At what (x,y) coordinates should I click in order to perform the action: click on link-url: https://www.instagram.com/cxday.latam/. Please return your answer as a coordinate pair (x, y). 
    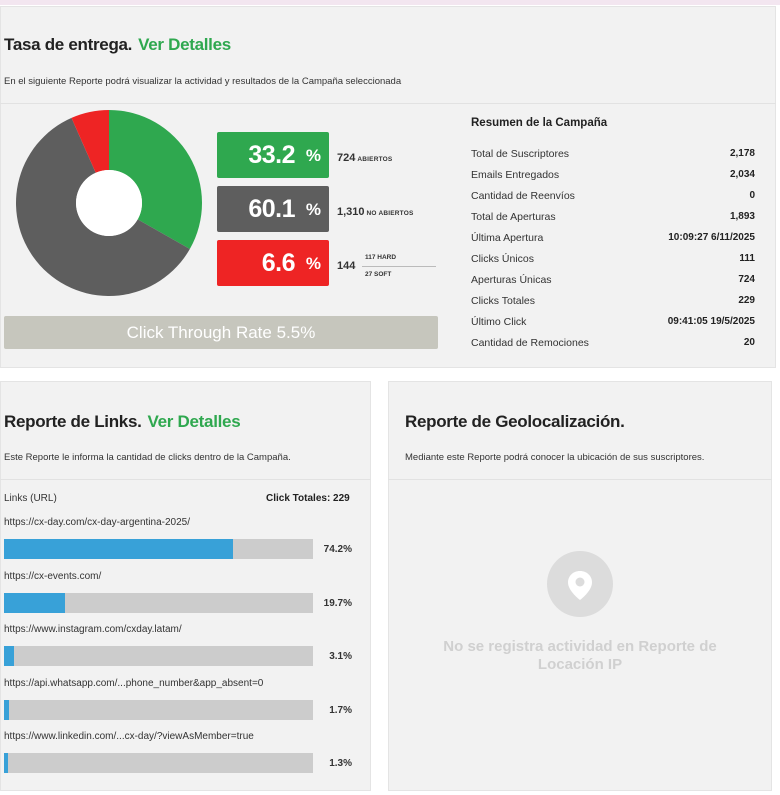
    Looking at the image, I should click on (93, 629).